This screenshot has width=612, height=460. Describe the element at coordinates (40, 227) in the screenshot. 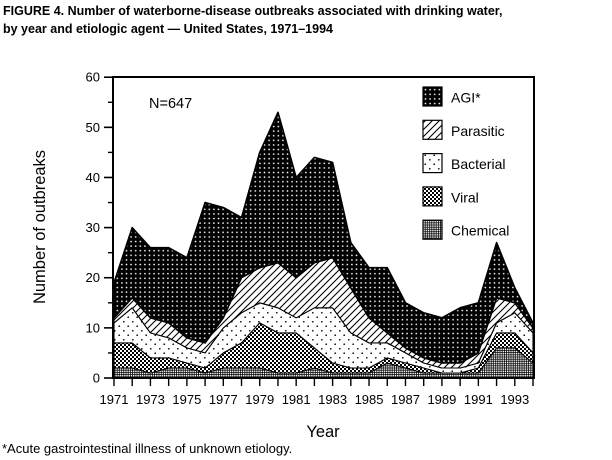

I see `y-axis-label: Number of outbreaks` at that location.